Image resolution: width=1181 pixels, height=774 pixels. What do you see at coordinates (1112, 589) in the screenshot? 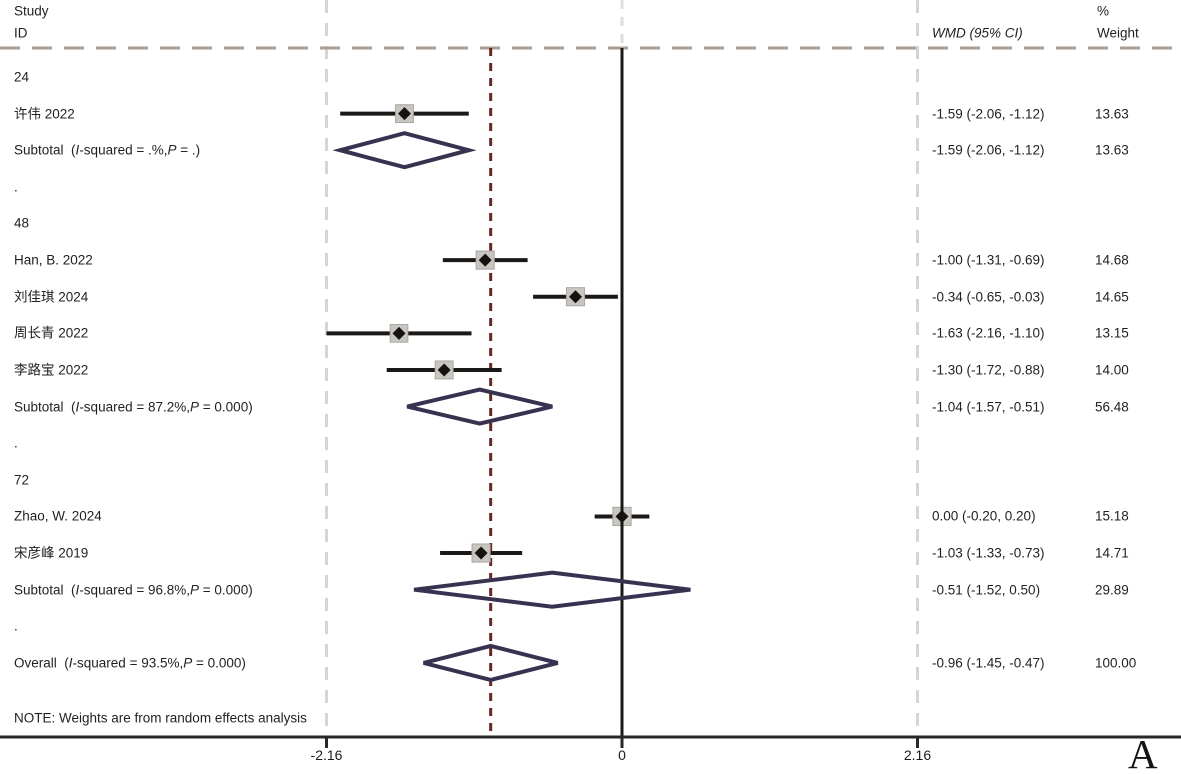
I see `weight-value: 29.89` at bounding box center [1112, 589].